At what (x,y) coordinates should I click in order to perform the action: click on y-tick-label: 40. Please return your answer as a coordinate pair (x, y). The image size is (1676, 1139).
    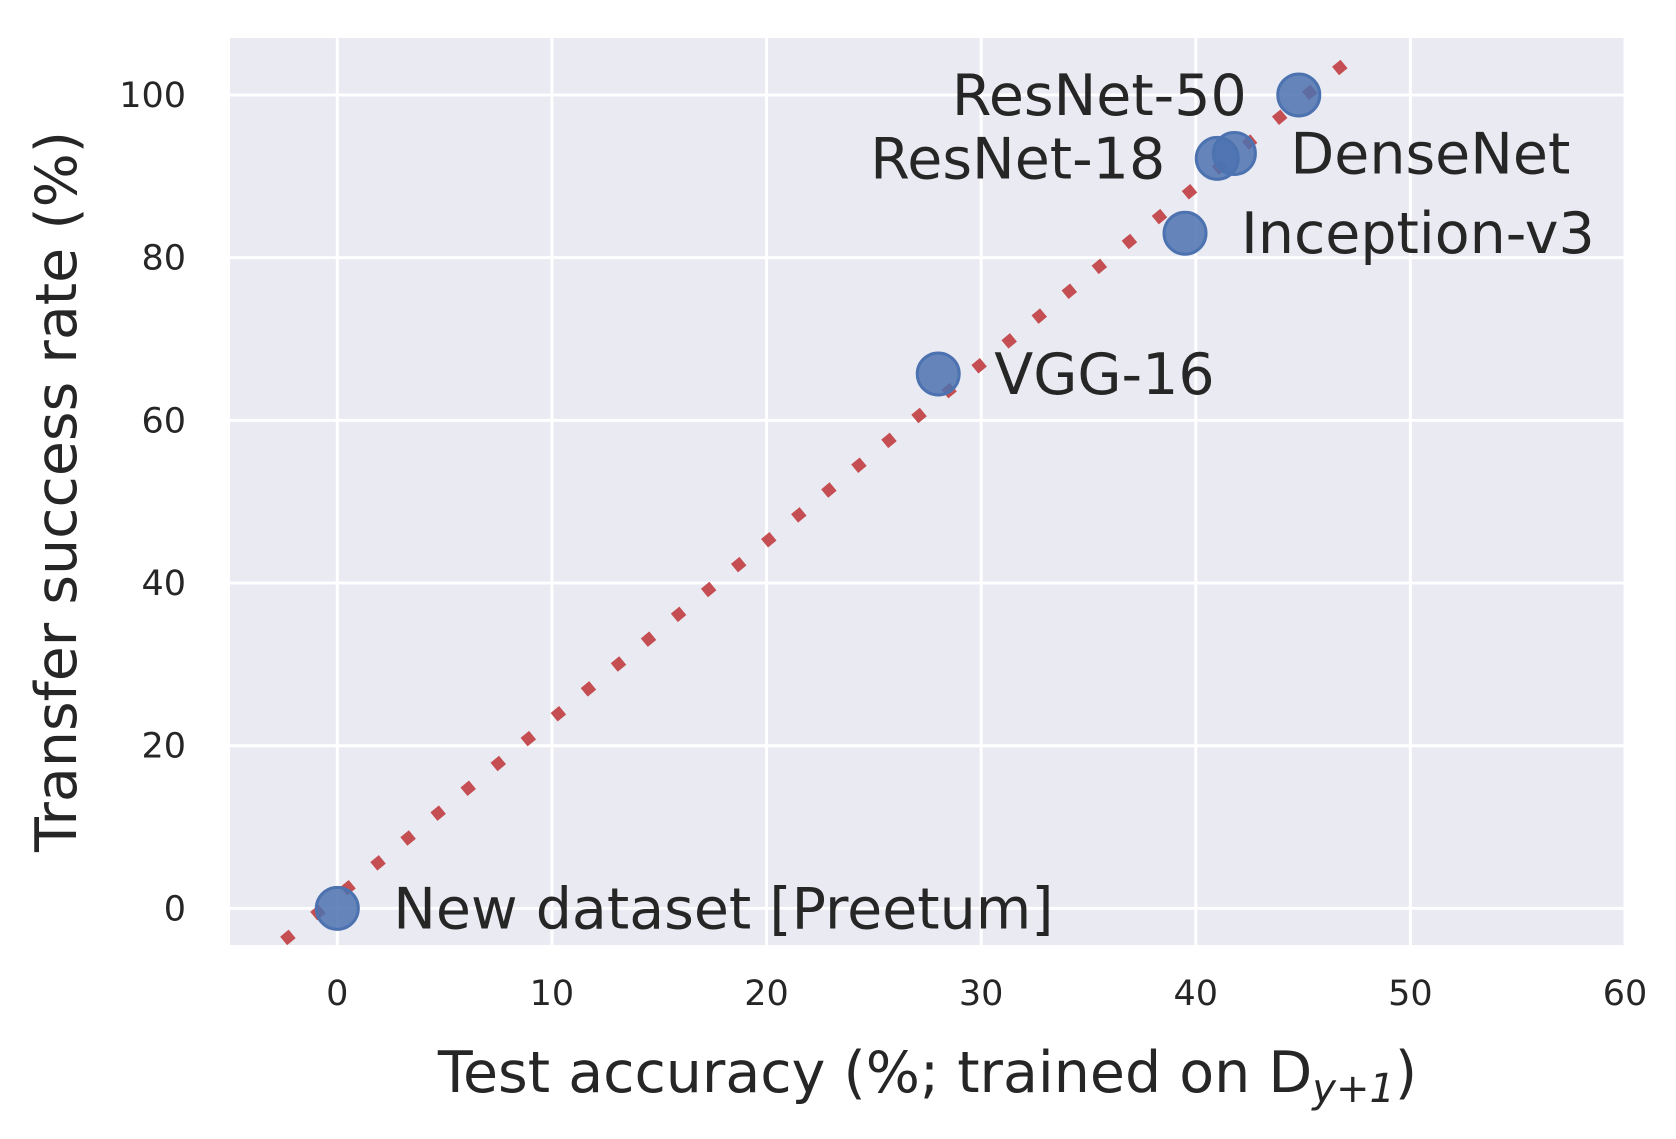
    Looking at the image, I should click on (163, 584).